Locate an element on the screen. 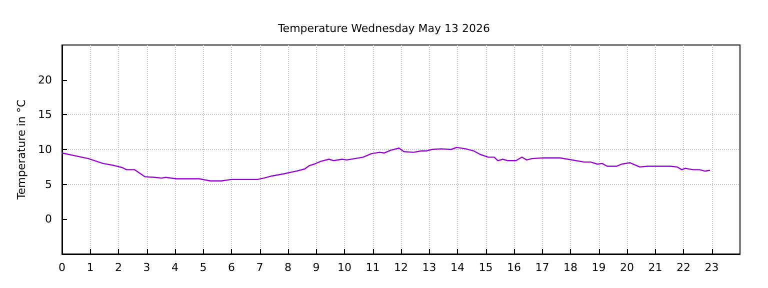  x-tick-label: 10 is located at coordinates (345, 267).